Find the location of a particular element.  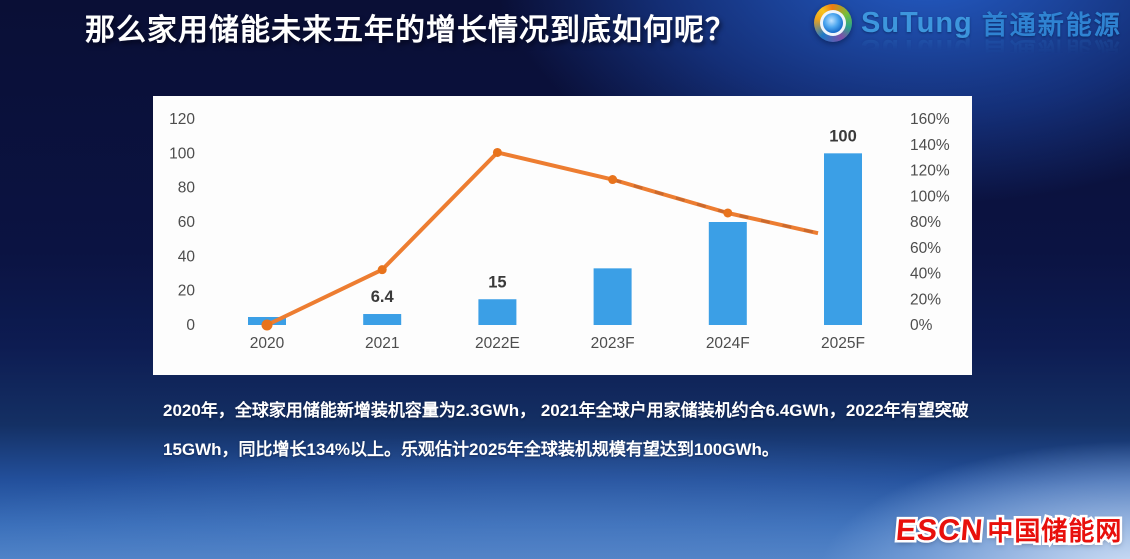

sutung-brand-cn-wrap: 首通新能源 首通新能源 is located at coordinates (1051, 35).